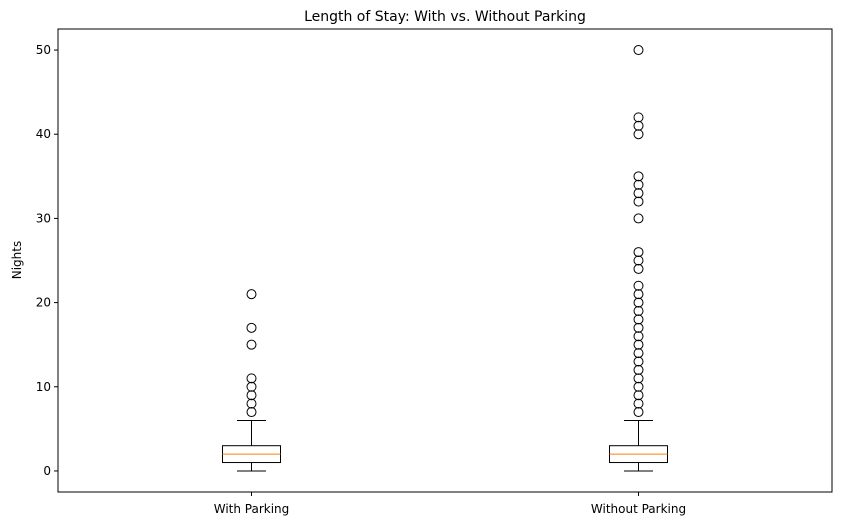 The image size is (842, 526). Describe the element at coordinates (43, 303) in the screenshot. I see `y-tick-label: 20` at that location.